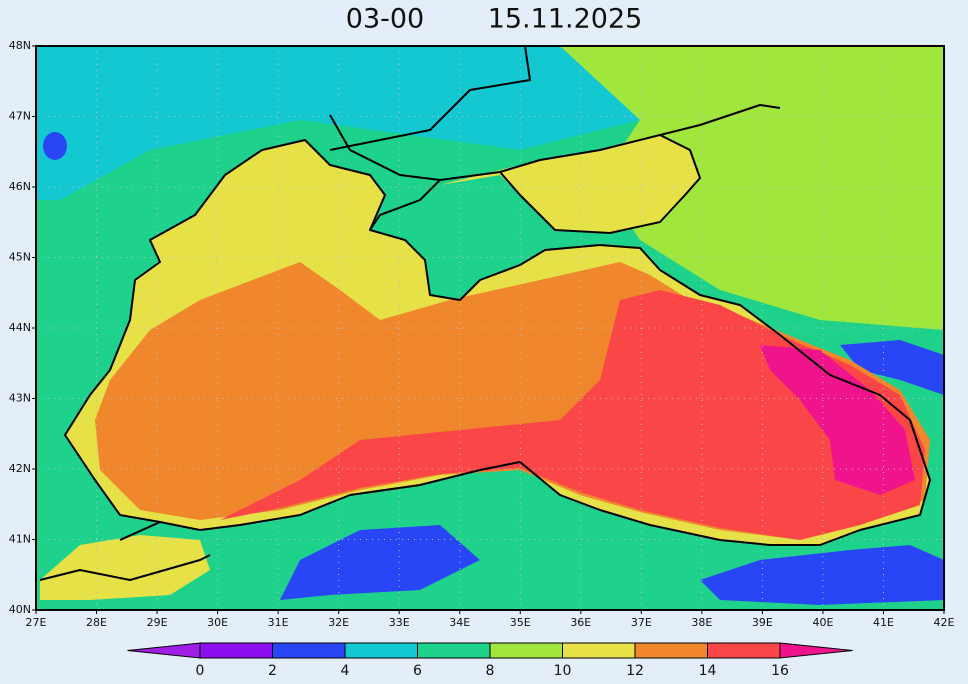  What do you see at coordinates (944, 622) in the screenshot?
I see `lon-tick-label: 42E` at bounding box center [944, 622].